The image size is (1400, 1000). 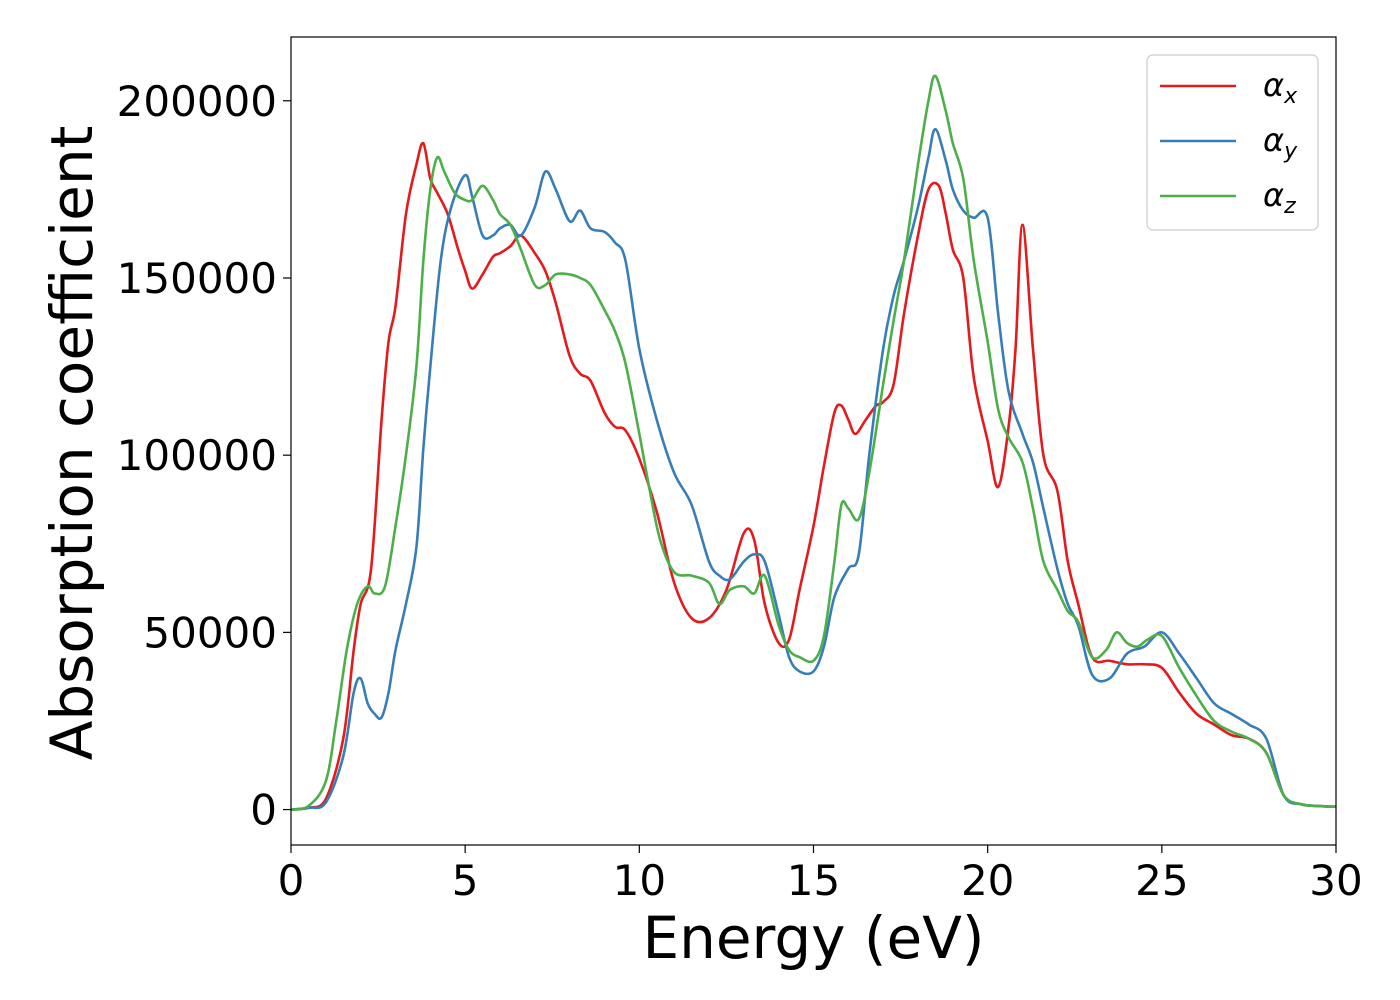 I want to click on y-axis-ticks: 0 50000 100000 150000 200000, so click(x=204, y=456).